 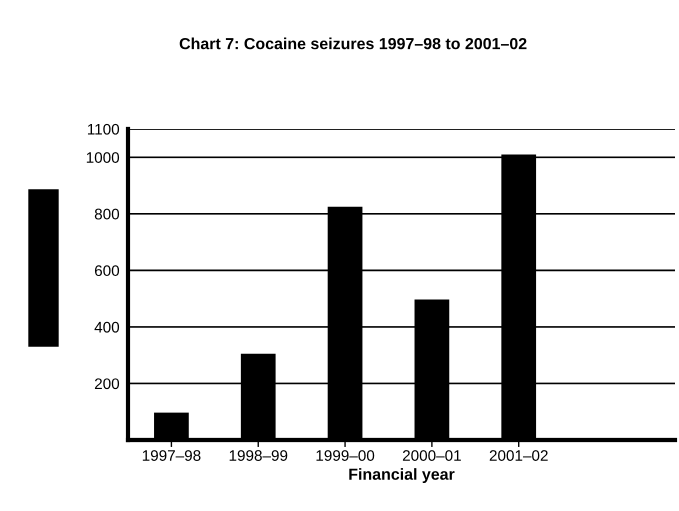 What do you see at coordinates (107, 270) in the screenshot?
I see `y-tick-label: 600` at bounding box center [107, 270].